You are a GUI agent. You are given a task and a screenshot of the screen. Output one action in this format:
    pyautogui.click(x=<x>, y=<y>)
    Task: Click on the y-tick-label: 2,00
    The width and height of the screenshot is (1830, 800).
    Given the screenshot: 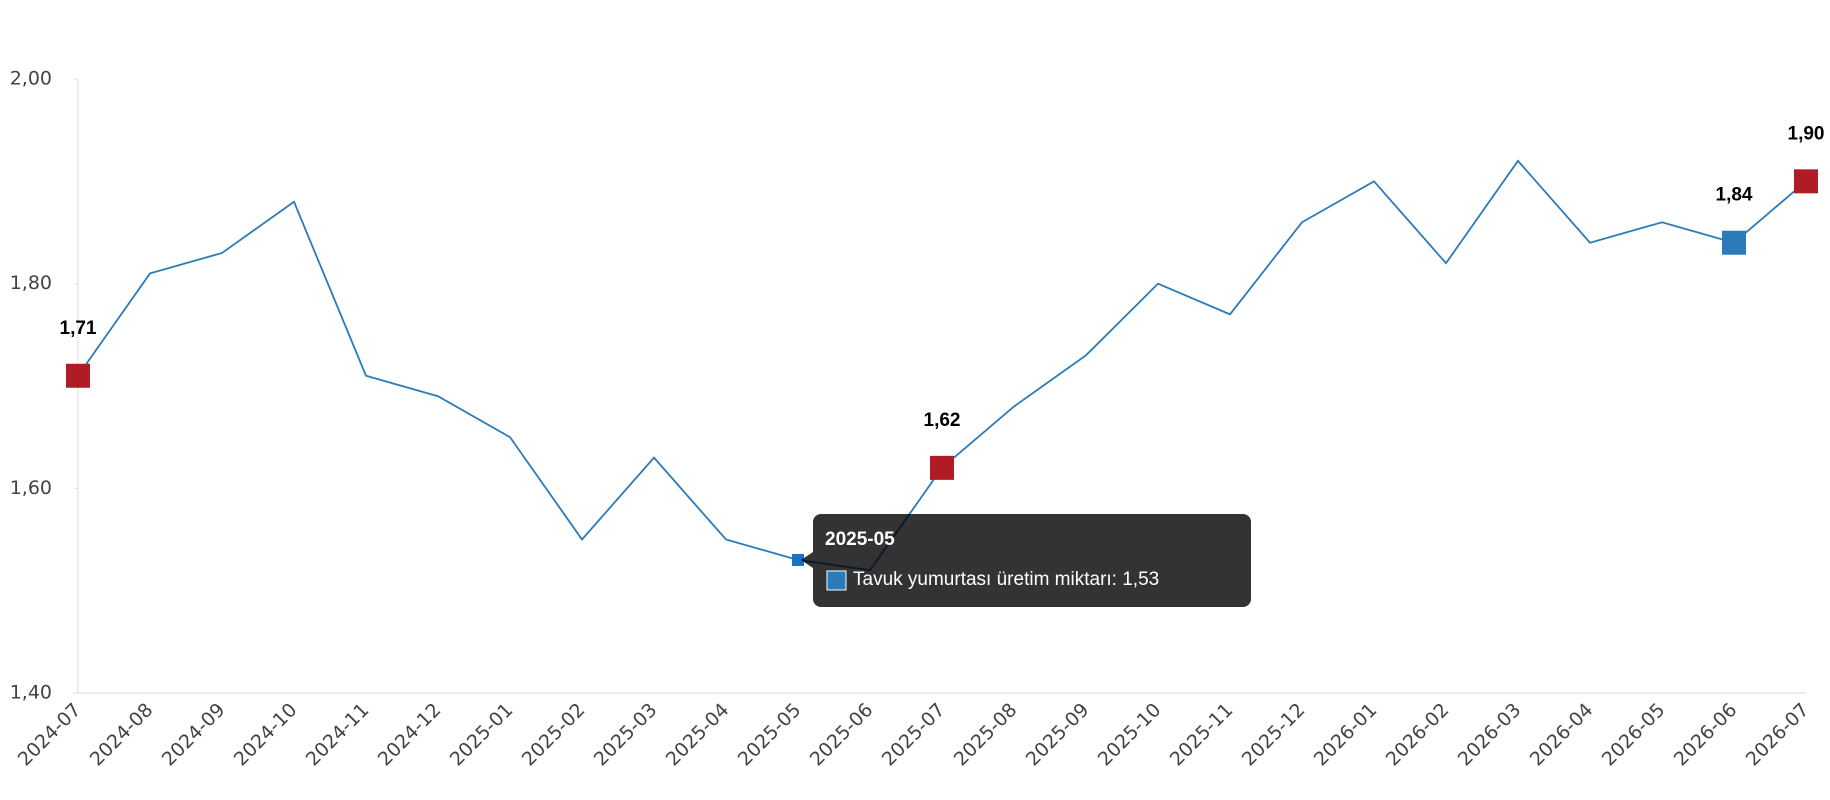 What is the action you would take?
    pyautogui.click(x=31, y=79)
    